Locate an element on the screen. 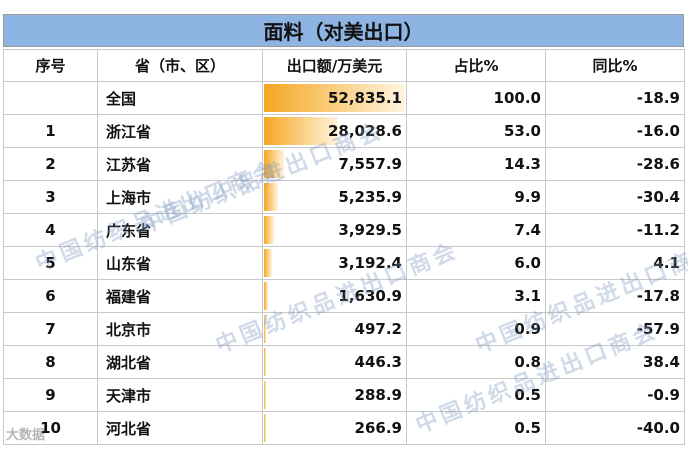 The height and width of the screenshot is (449, 688). table-row: 全国 52,835.1 100.0 -18.9 is located at coordinates (344, 98).